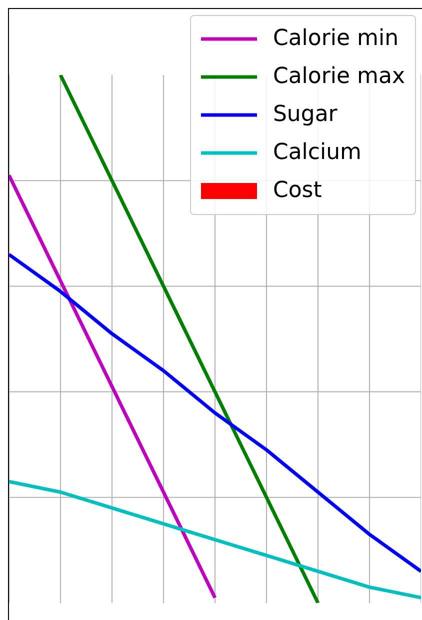 This screenshot has height=620, width=422. What do you see at coordinates (317, 153) in the screenshot?
I see `legend-label: Calcium` at bounding box center [317, 153].